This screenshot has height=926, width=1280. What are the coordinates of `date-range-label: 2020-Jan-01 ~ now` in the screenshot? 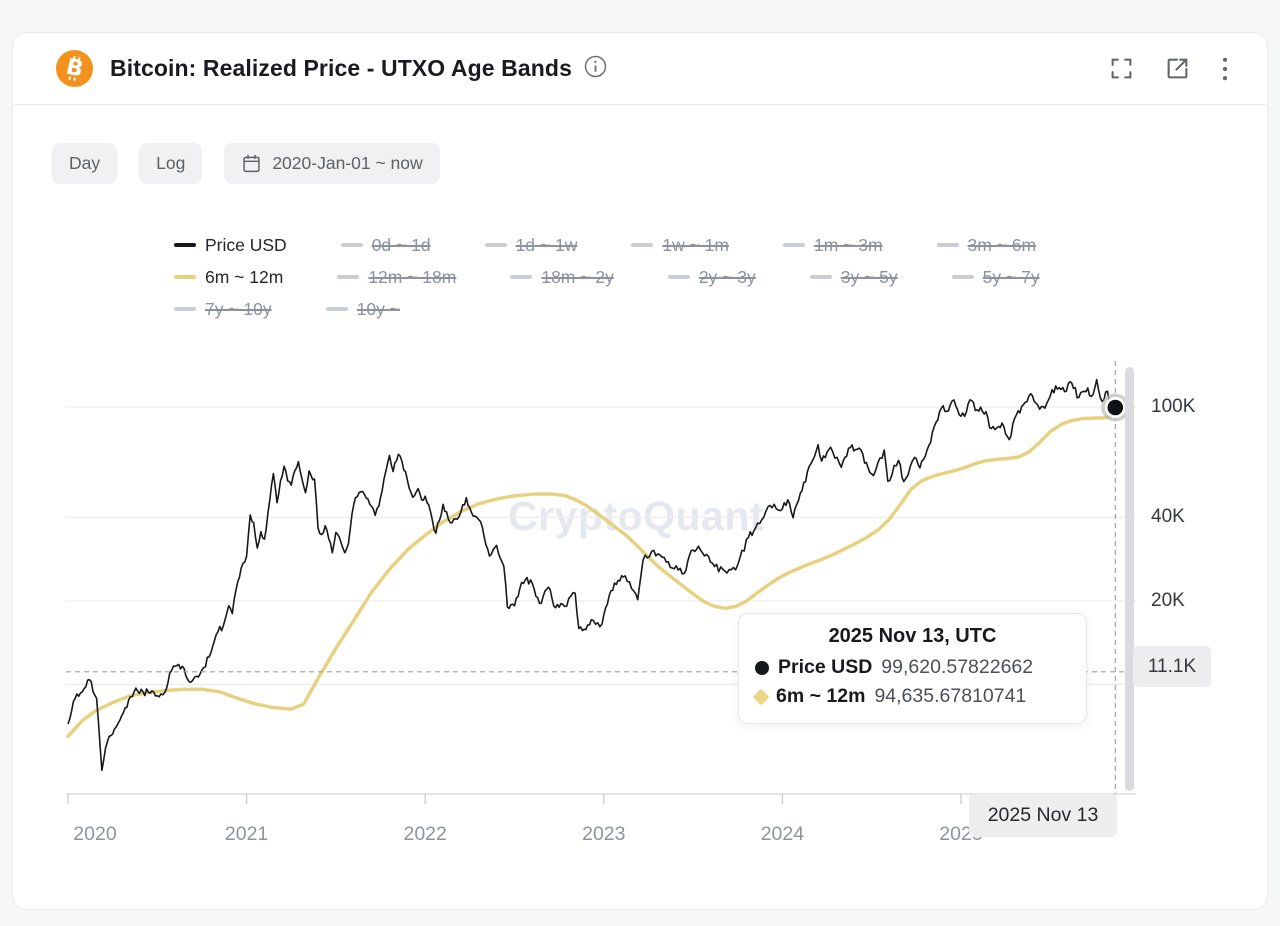 It's located at (347, 163).